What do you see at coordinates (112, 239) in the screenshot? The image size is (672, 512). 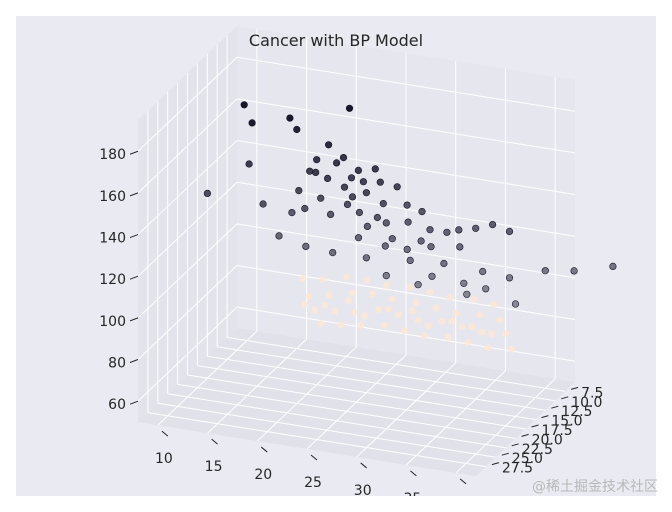 I see `z-tick-label: 140` at bounding box center [112, 239].